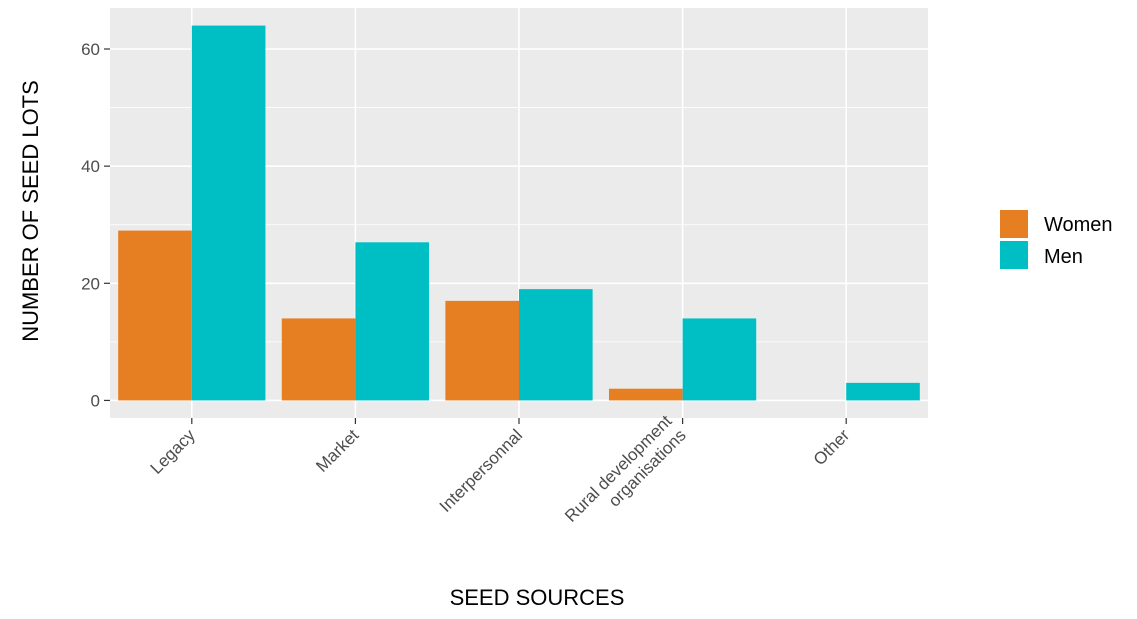 The image size is (1137, 619). Describe the element at coordinates (625, 475) in the screenshot. I see `x-tick-label: Rural developmentorganisations` at that location.